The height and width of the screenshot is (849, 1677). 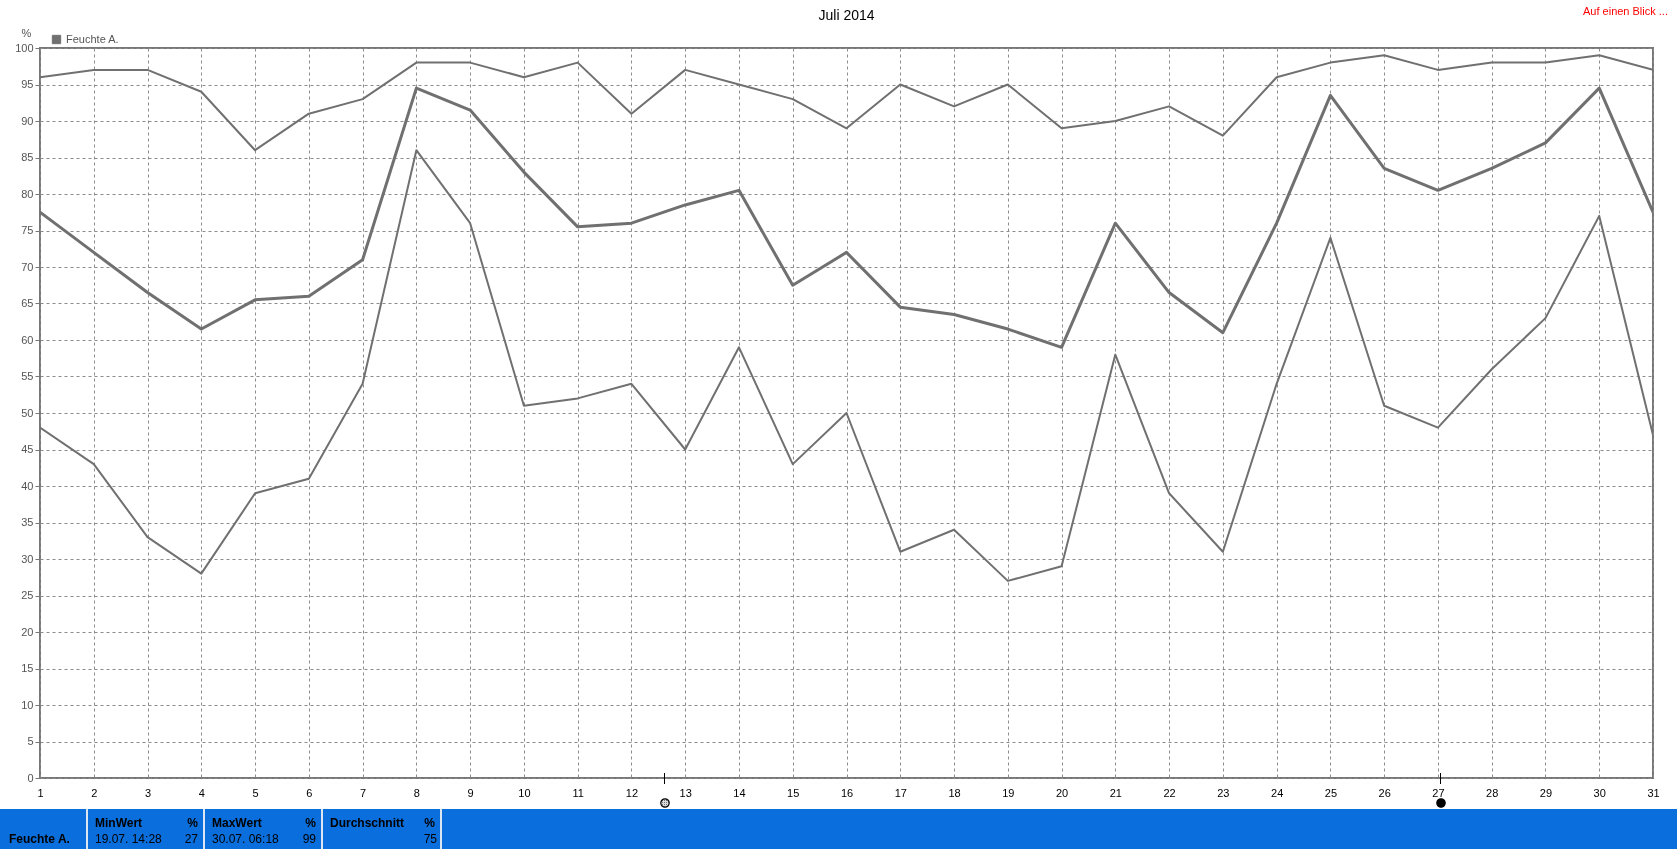 I want to click on x-tick-label: 26, so click(x=1384, y=792).